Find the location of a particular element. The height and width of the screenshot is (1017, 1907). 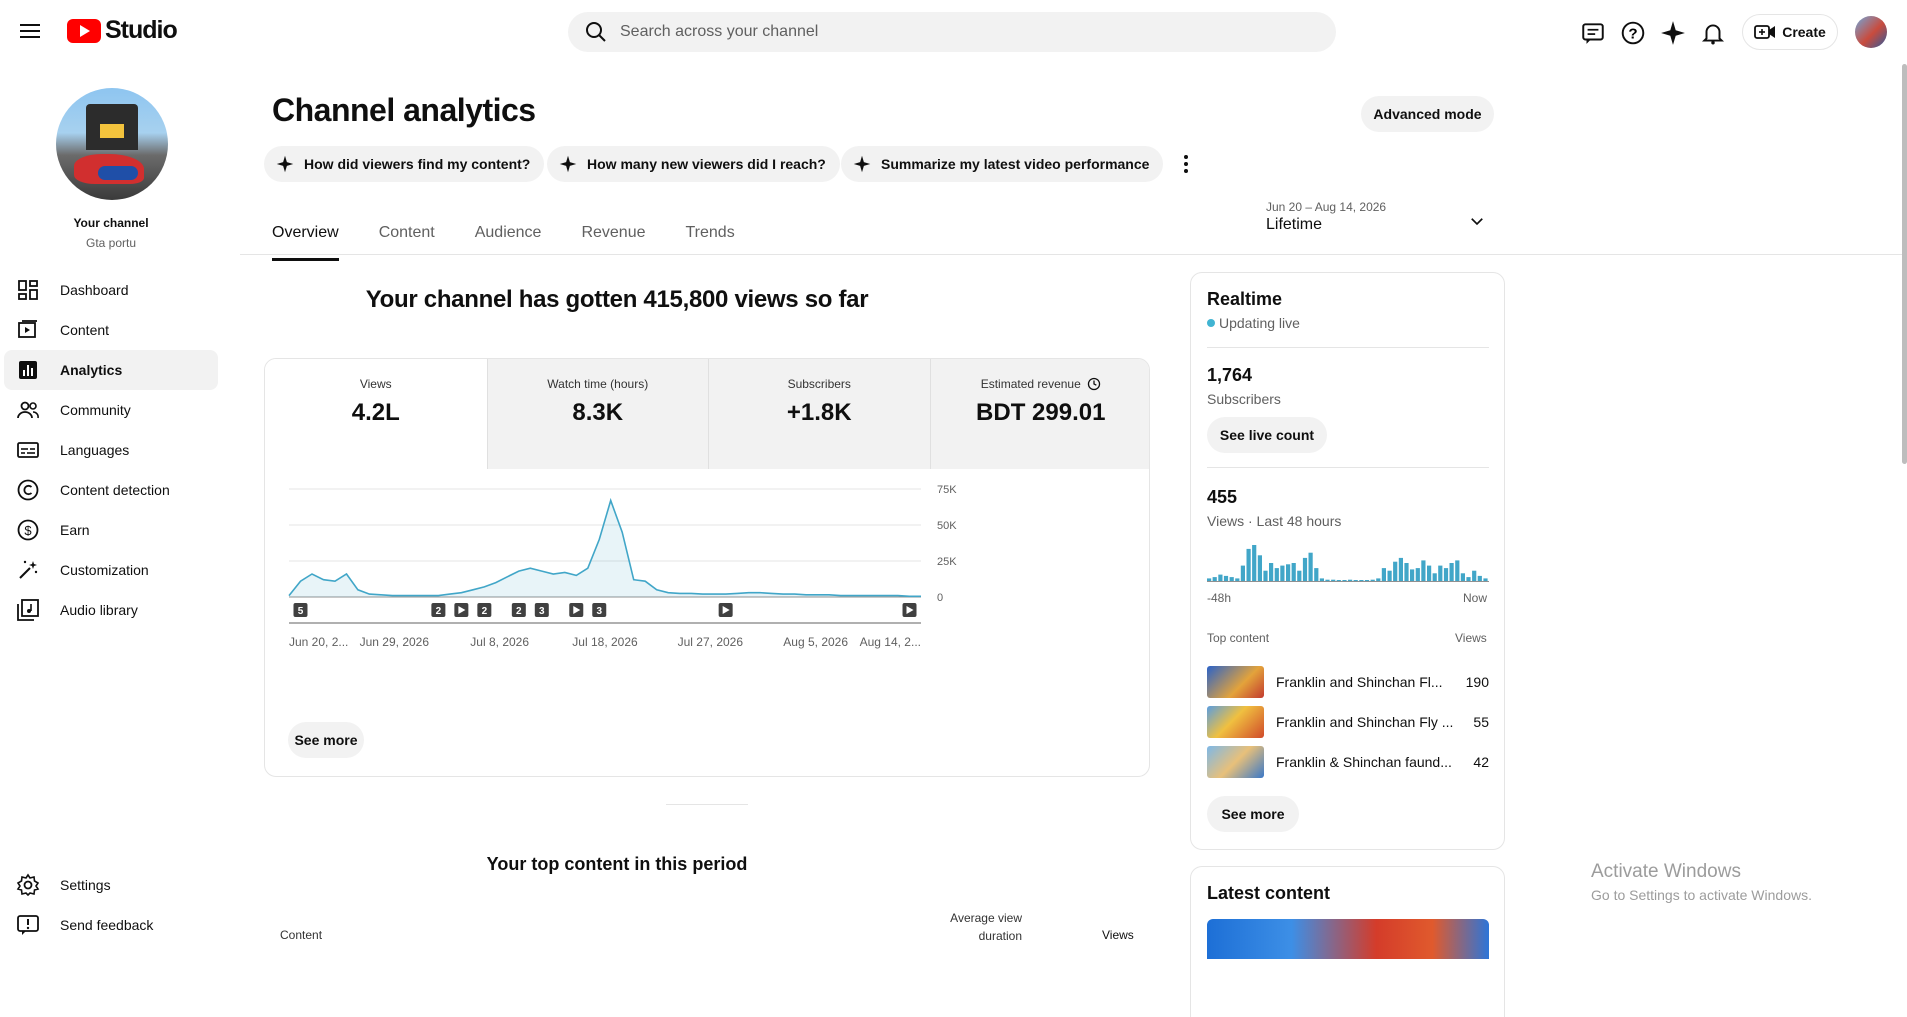

channel-avatar is located at coordinates (112, 144).